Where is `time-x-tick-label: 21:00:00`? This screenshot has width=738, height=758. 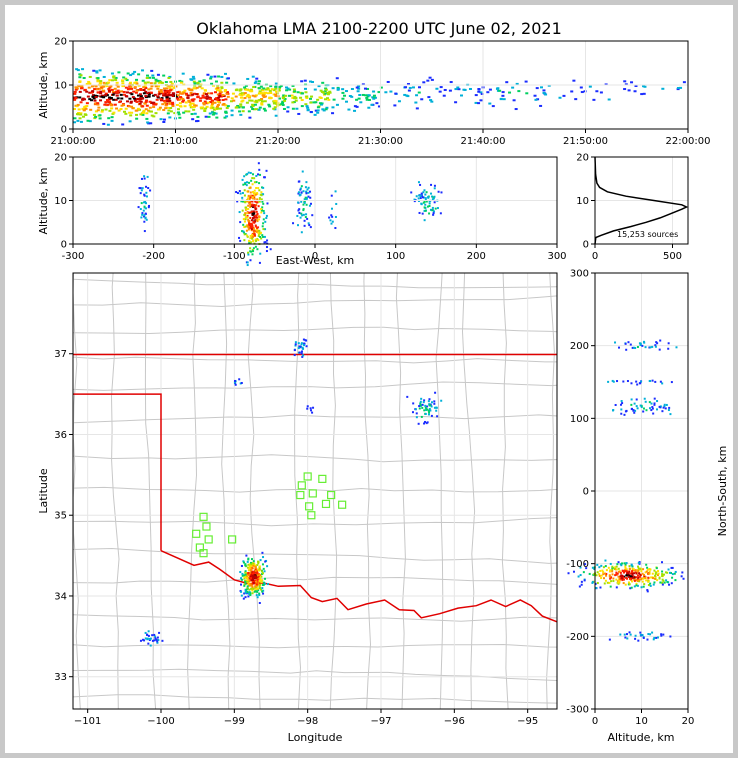
time-x-tick-label: 21:00:00 is located at coordinates (73, 141).